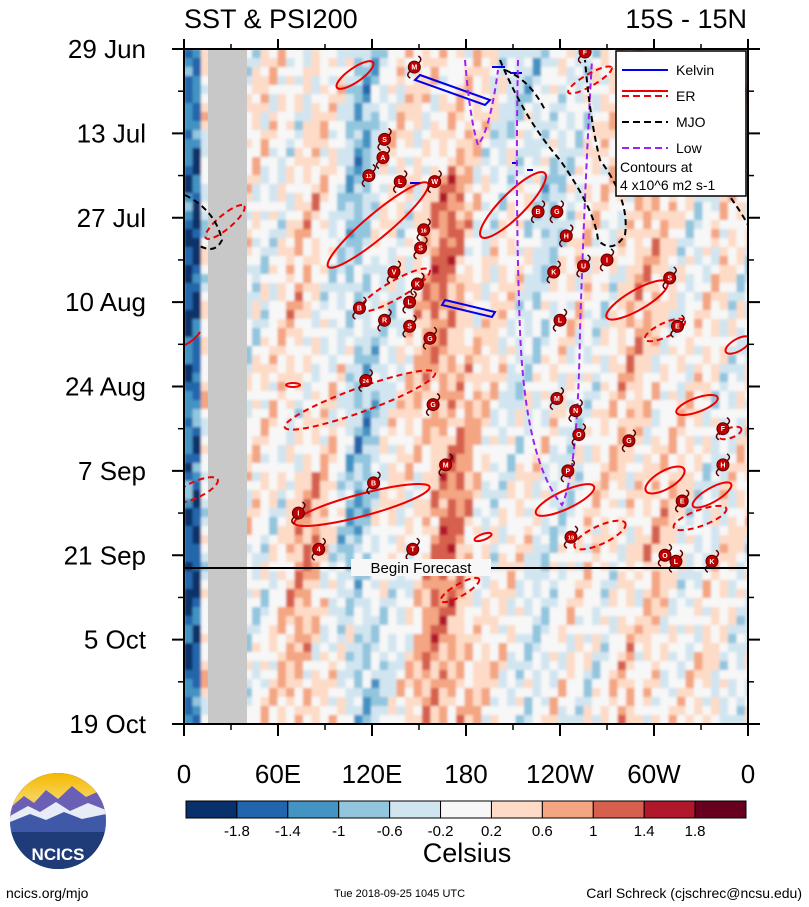  I want to click on storm-marker: H, so click(566, 236).